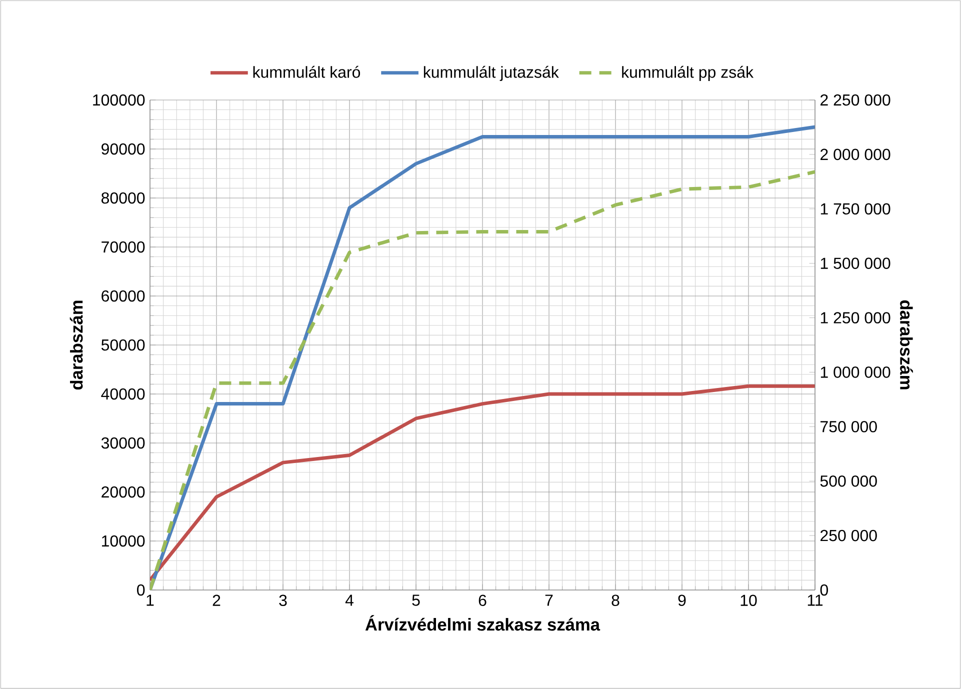 Image resolution: width=961 pixels, height=689 pixels. What do you see at coordinates (748, 600) in the screenshot?
I see `x-tick-label: 10` at bounding box center [748, 600].